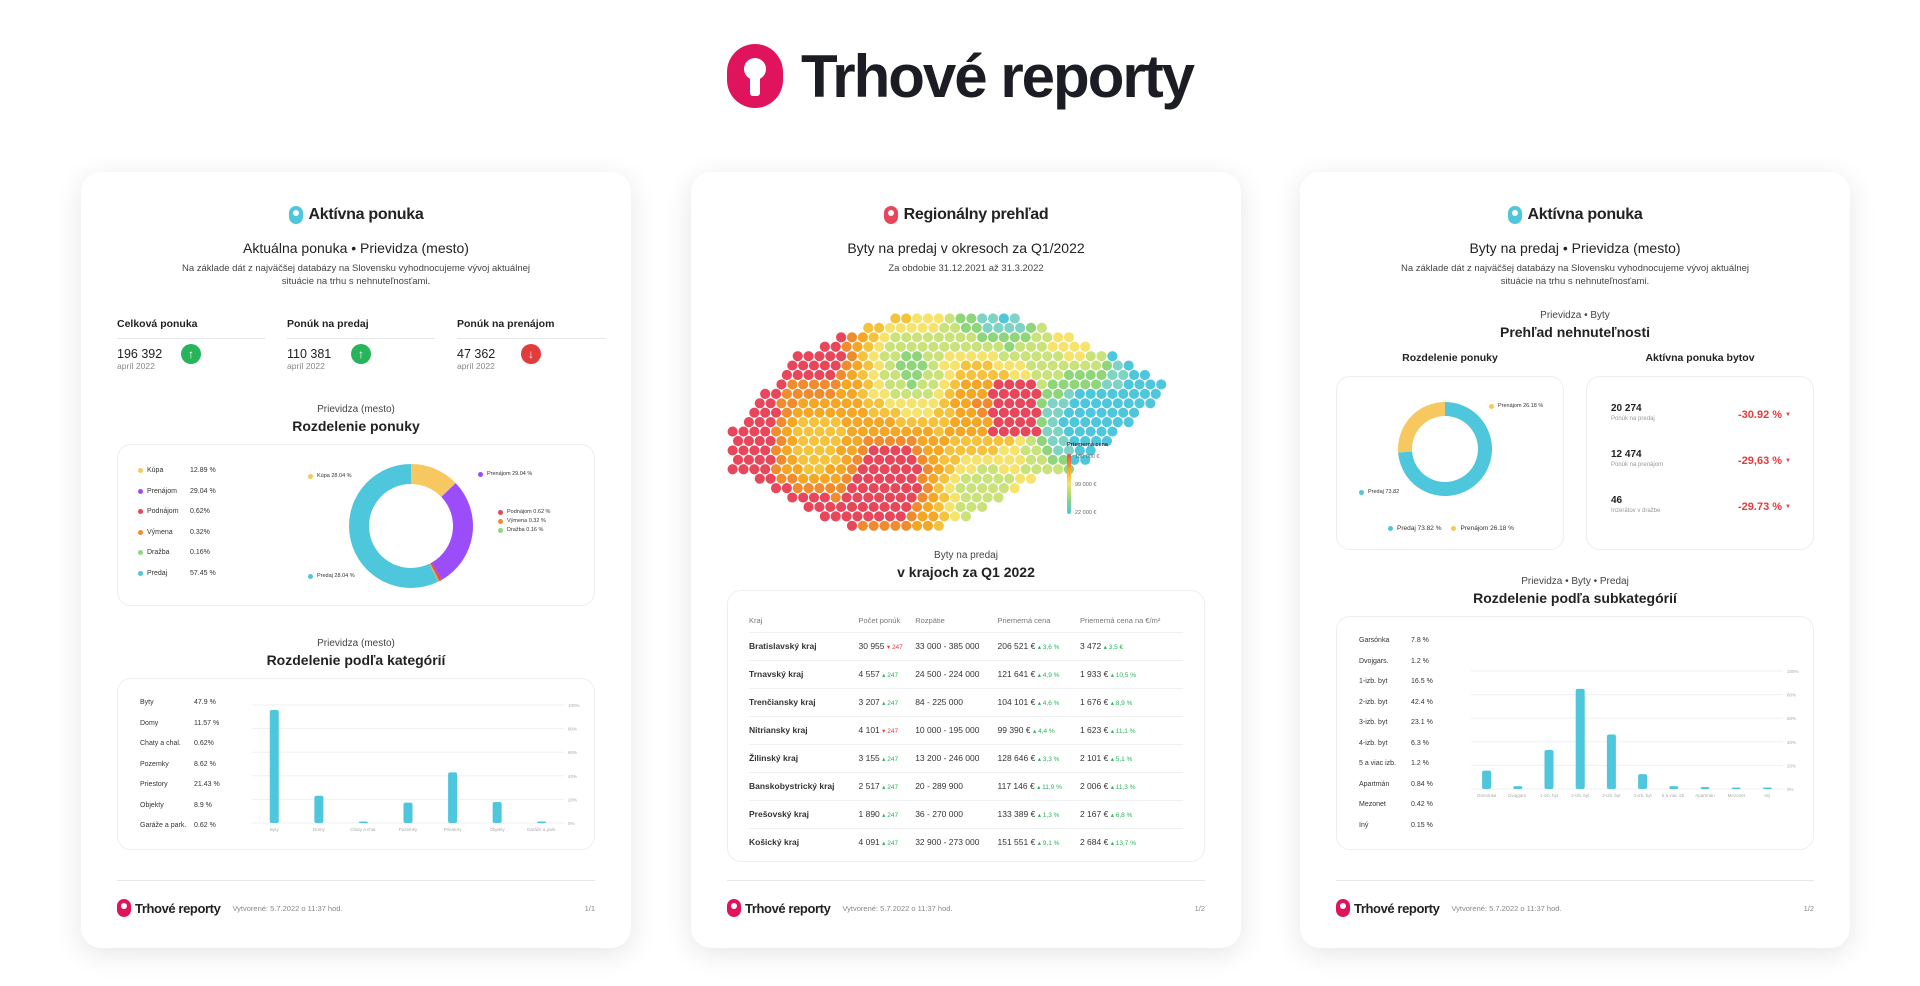 This screenshot has width=1920, height=986. Describe the element at coordinates (1113, 647) in the screenshot. I see `cell-change: ▴ 3,5 €` at that location.